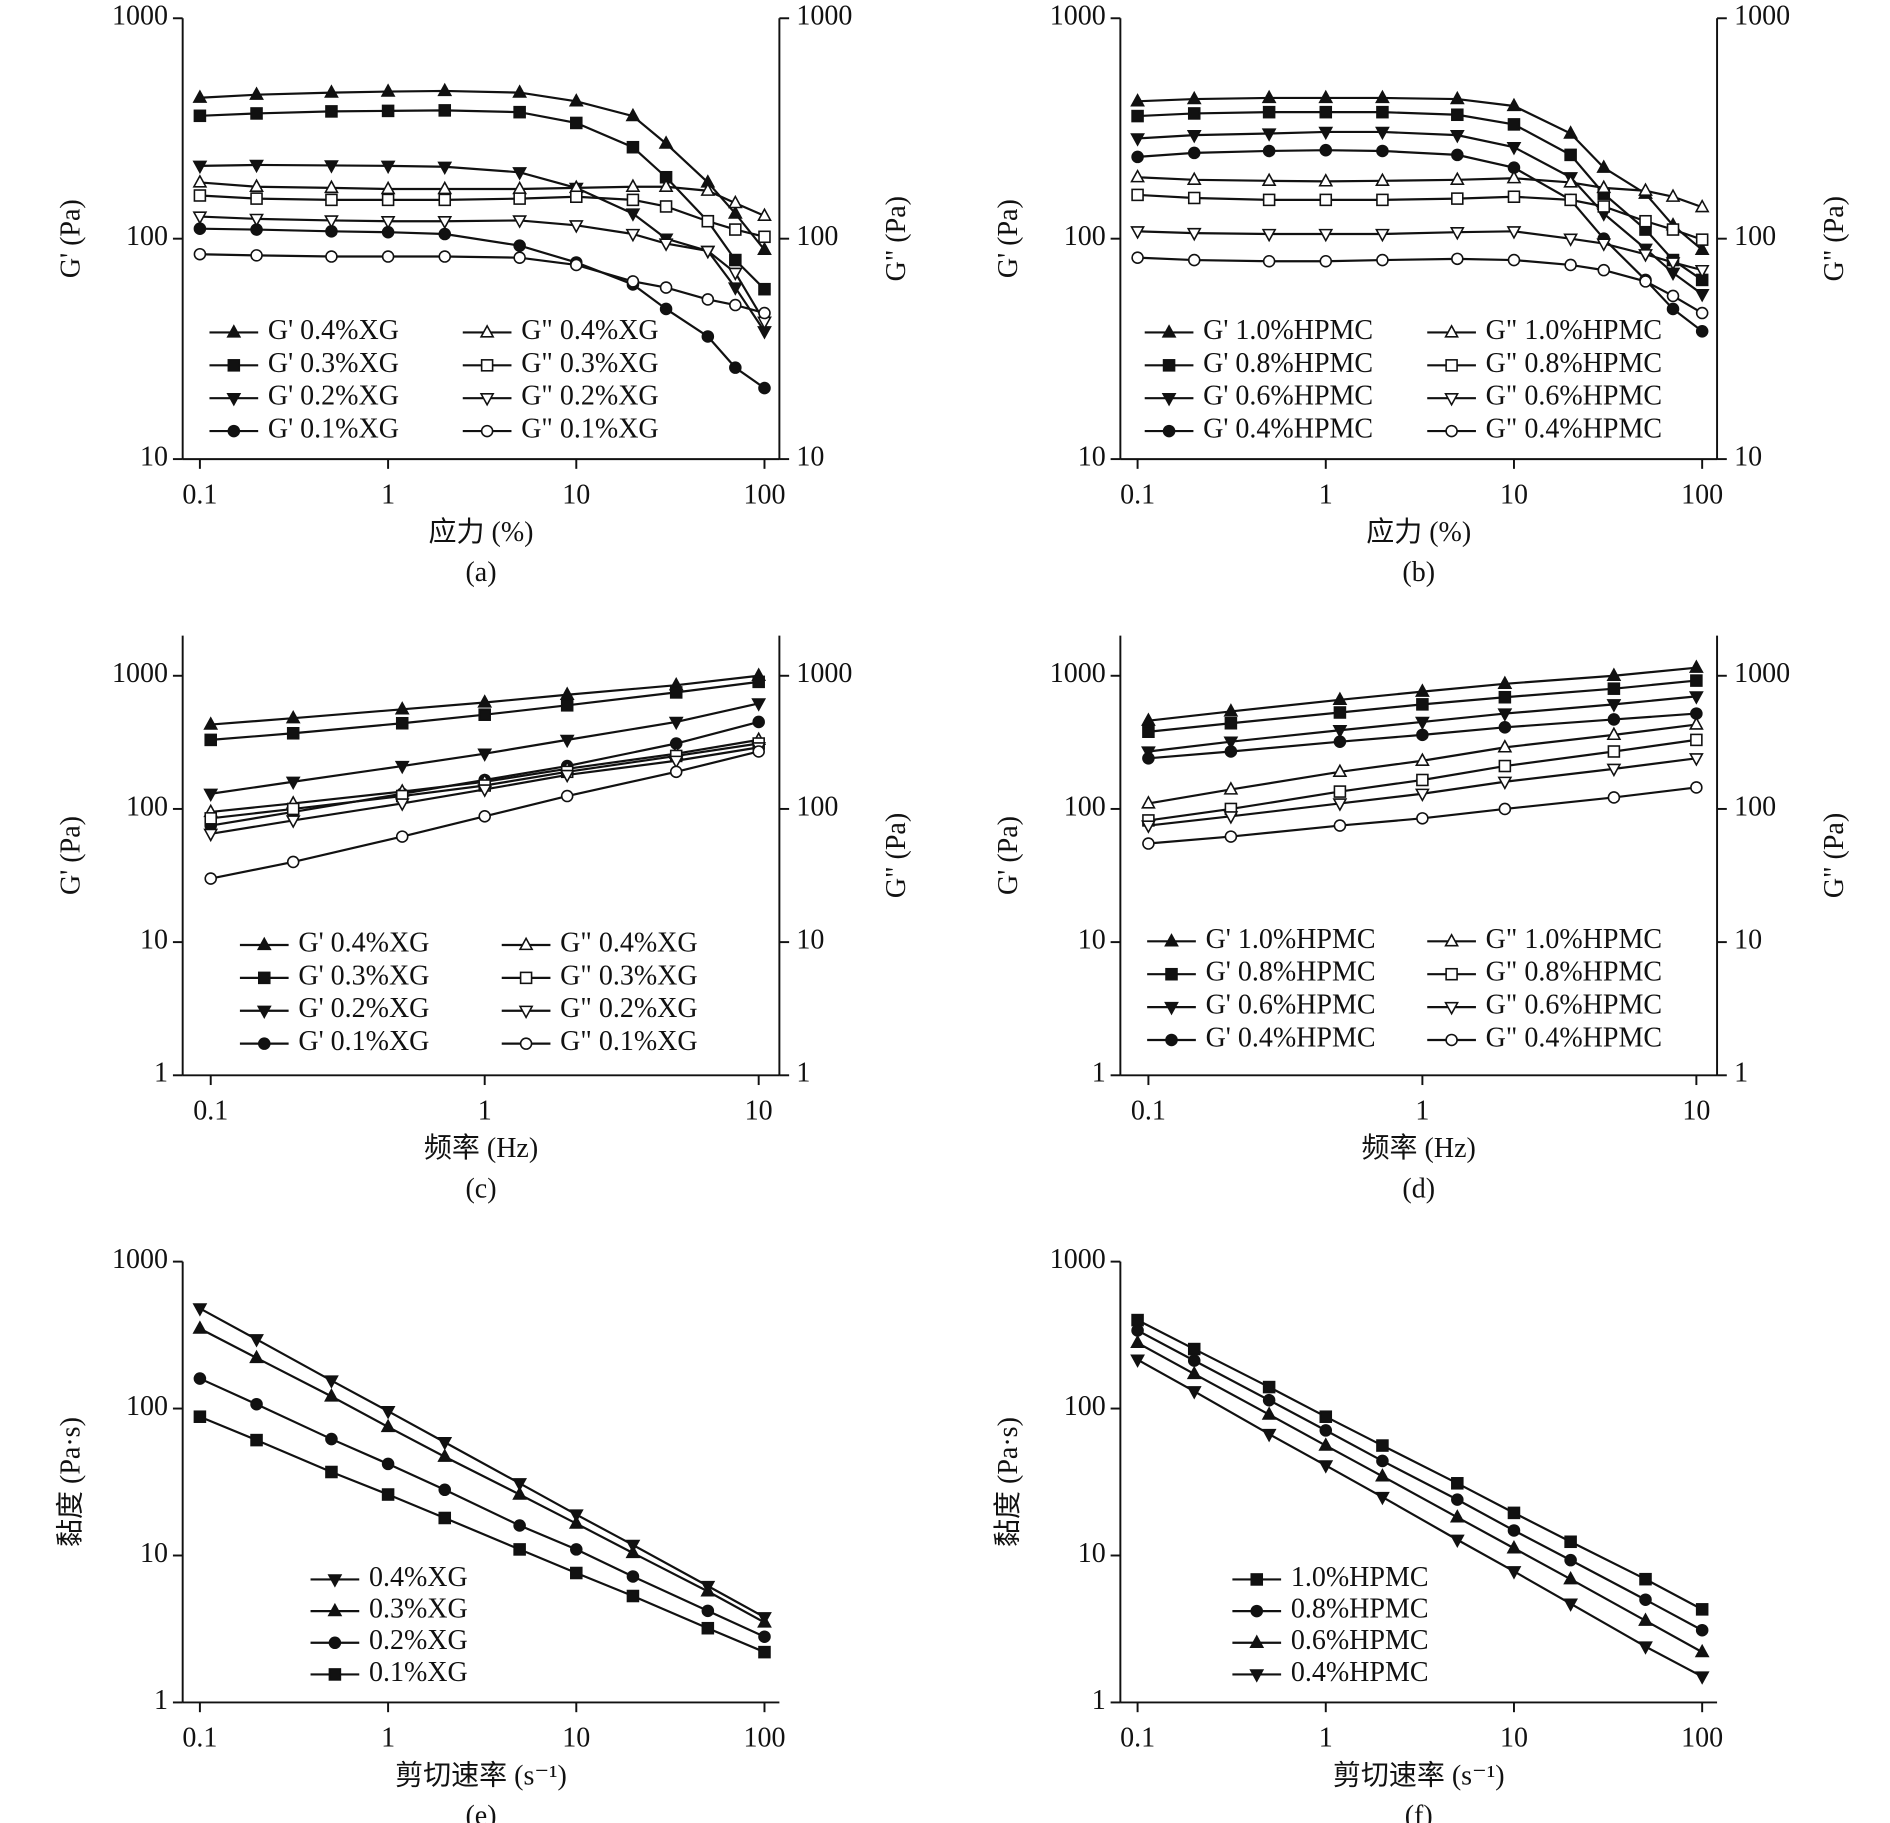 The height and width of the screenshot is (1823, 1890). Describe the element at coordinates (333, 429) in the screenshot. I see `legend-label: G' 0.1%XG` at that location.